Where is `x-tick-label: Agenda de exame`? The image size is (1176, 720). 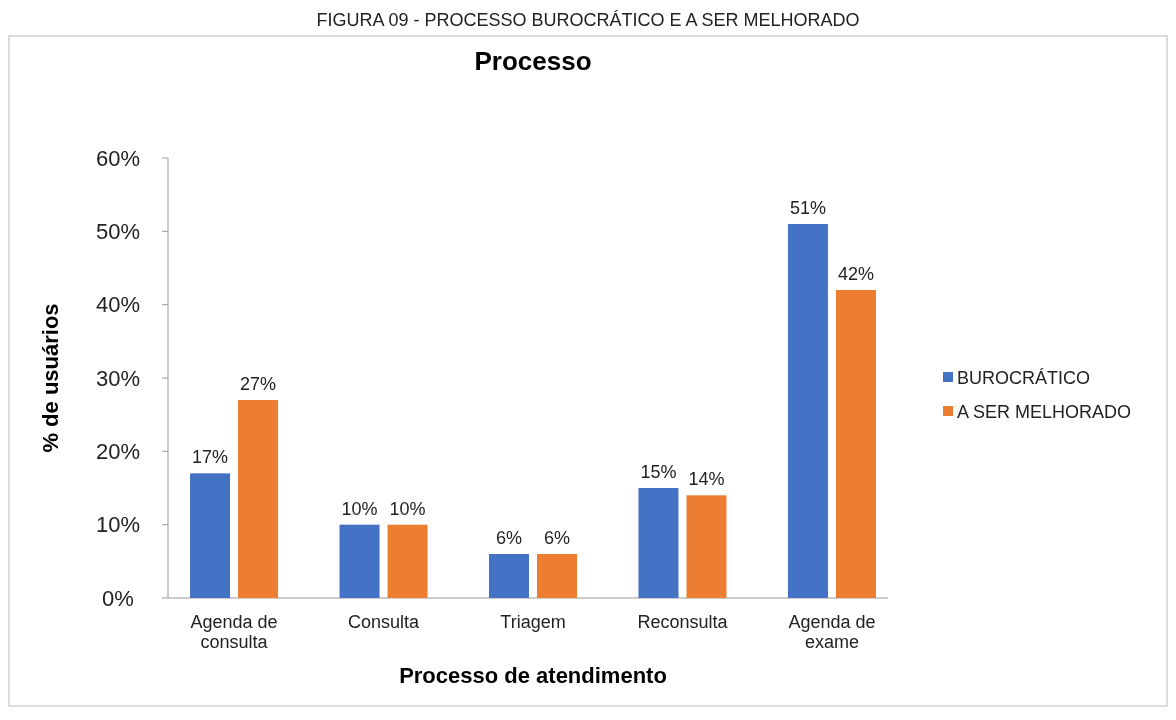
x-tick-label: Agenda de exame is located at coordinates (832, 632).